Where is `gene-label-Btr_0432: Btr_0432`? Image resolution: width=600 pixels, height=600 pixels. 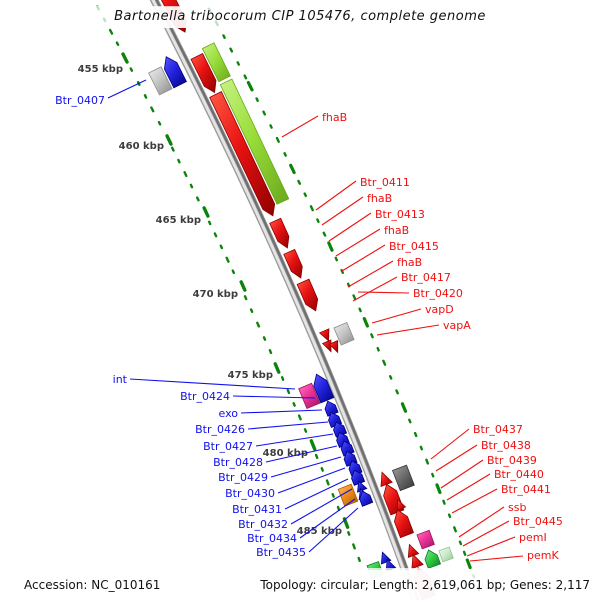
gene-label-Btr_0432: Btr_0432 is located at coordinates (263, 524).